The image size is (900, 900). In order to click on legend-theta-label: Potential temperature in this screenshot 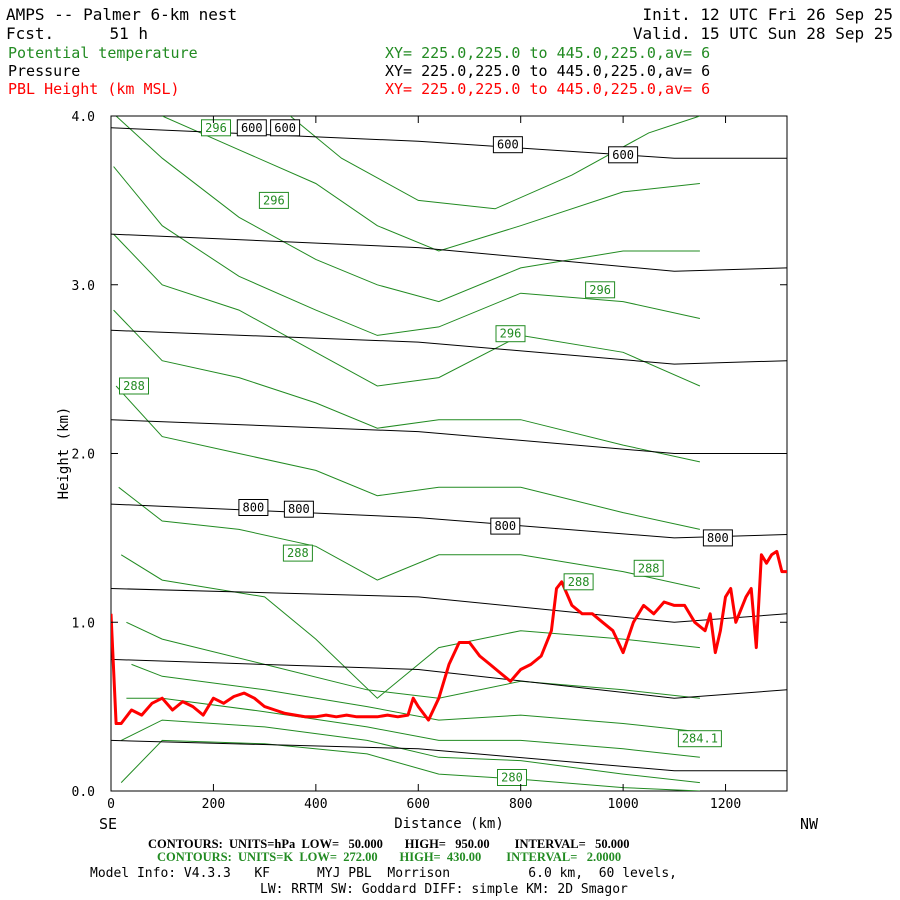, I will do `click(103, 53)`.